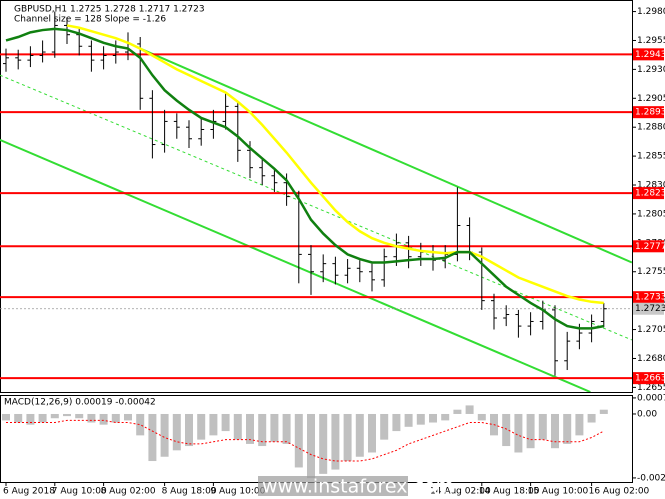 Image resolution: width=665 pixels, height=499 pixels. I want to click on x-tick-label: 15 Aug 10:00, so click(558, 492).